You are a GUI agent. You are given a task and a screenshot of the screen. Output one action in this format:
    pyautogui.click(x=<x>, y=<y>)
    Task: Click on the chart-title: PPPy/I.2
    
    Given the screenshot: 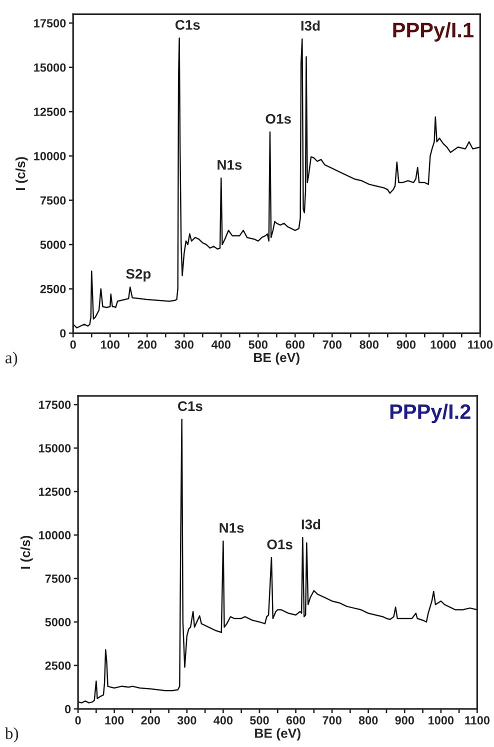 What is the action you would take?
    pyautogui.click(x=430, y=414)
    